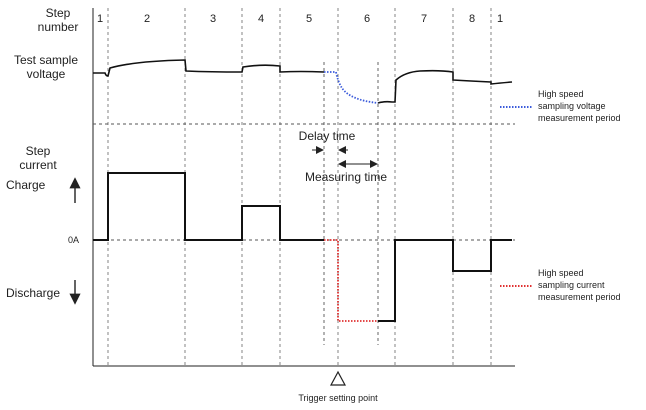  What do you see at coordinates (561, 273) in the screenshot?
I see `current-legend-text: High speed` at bounding box center [561, 273].